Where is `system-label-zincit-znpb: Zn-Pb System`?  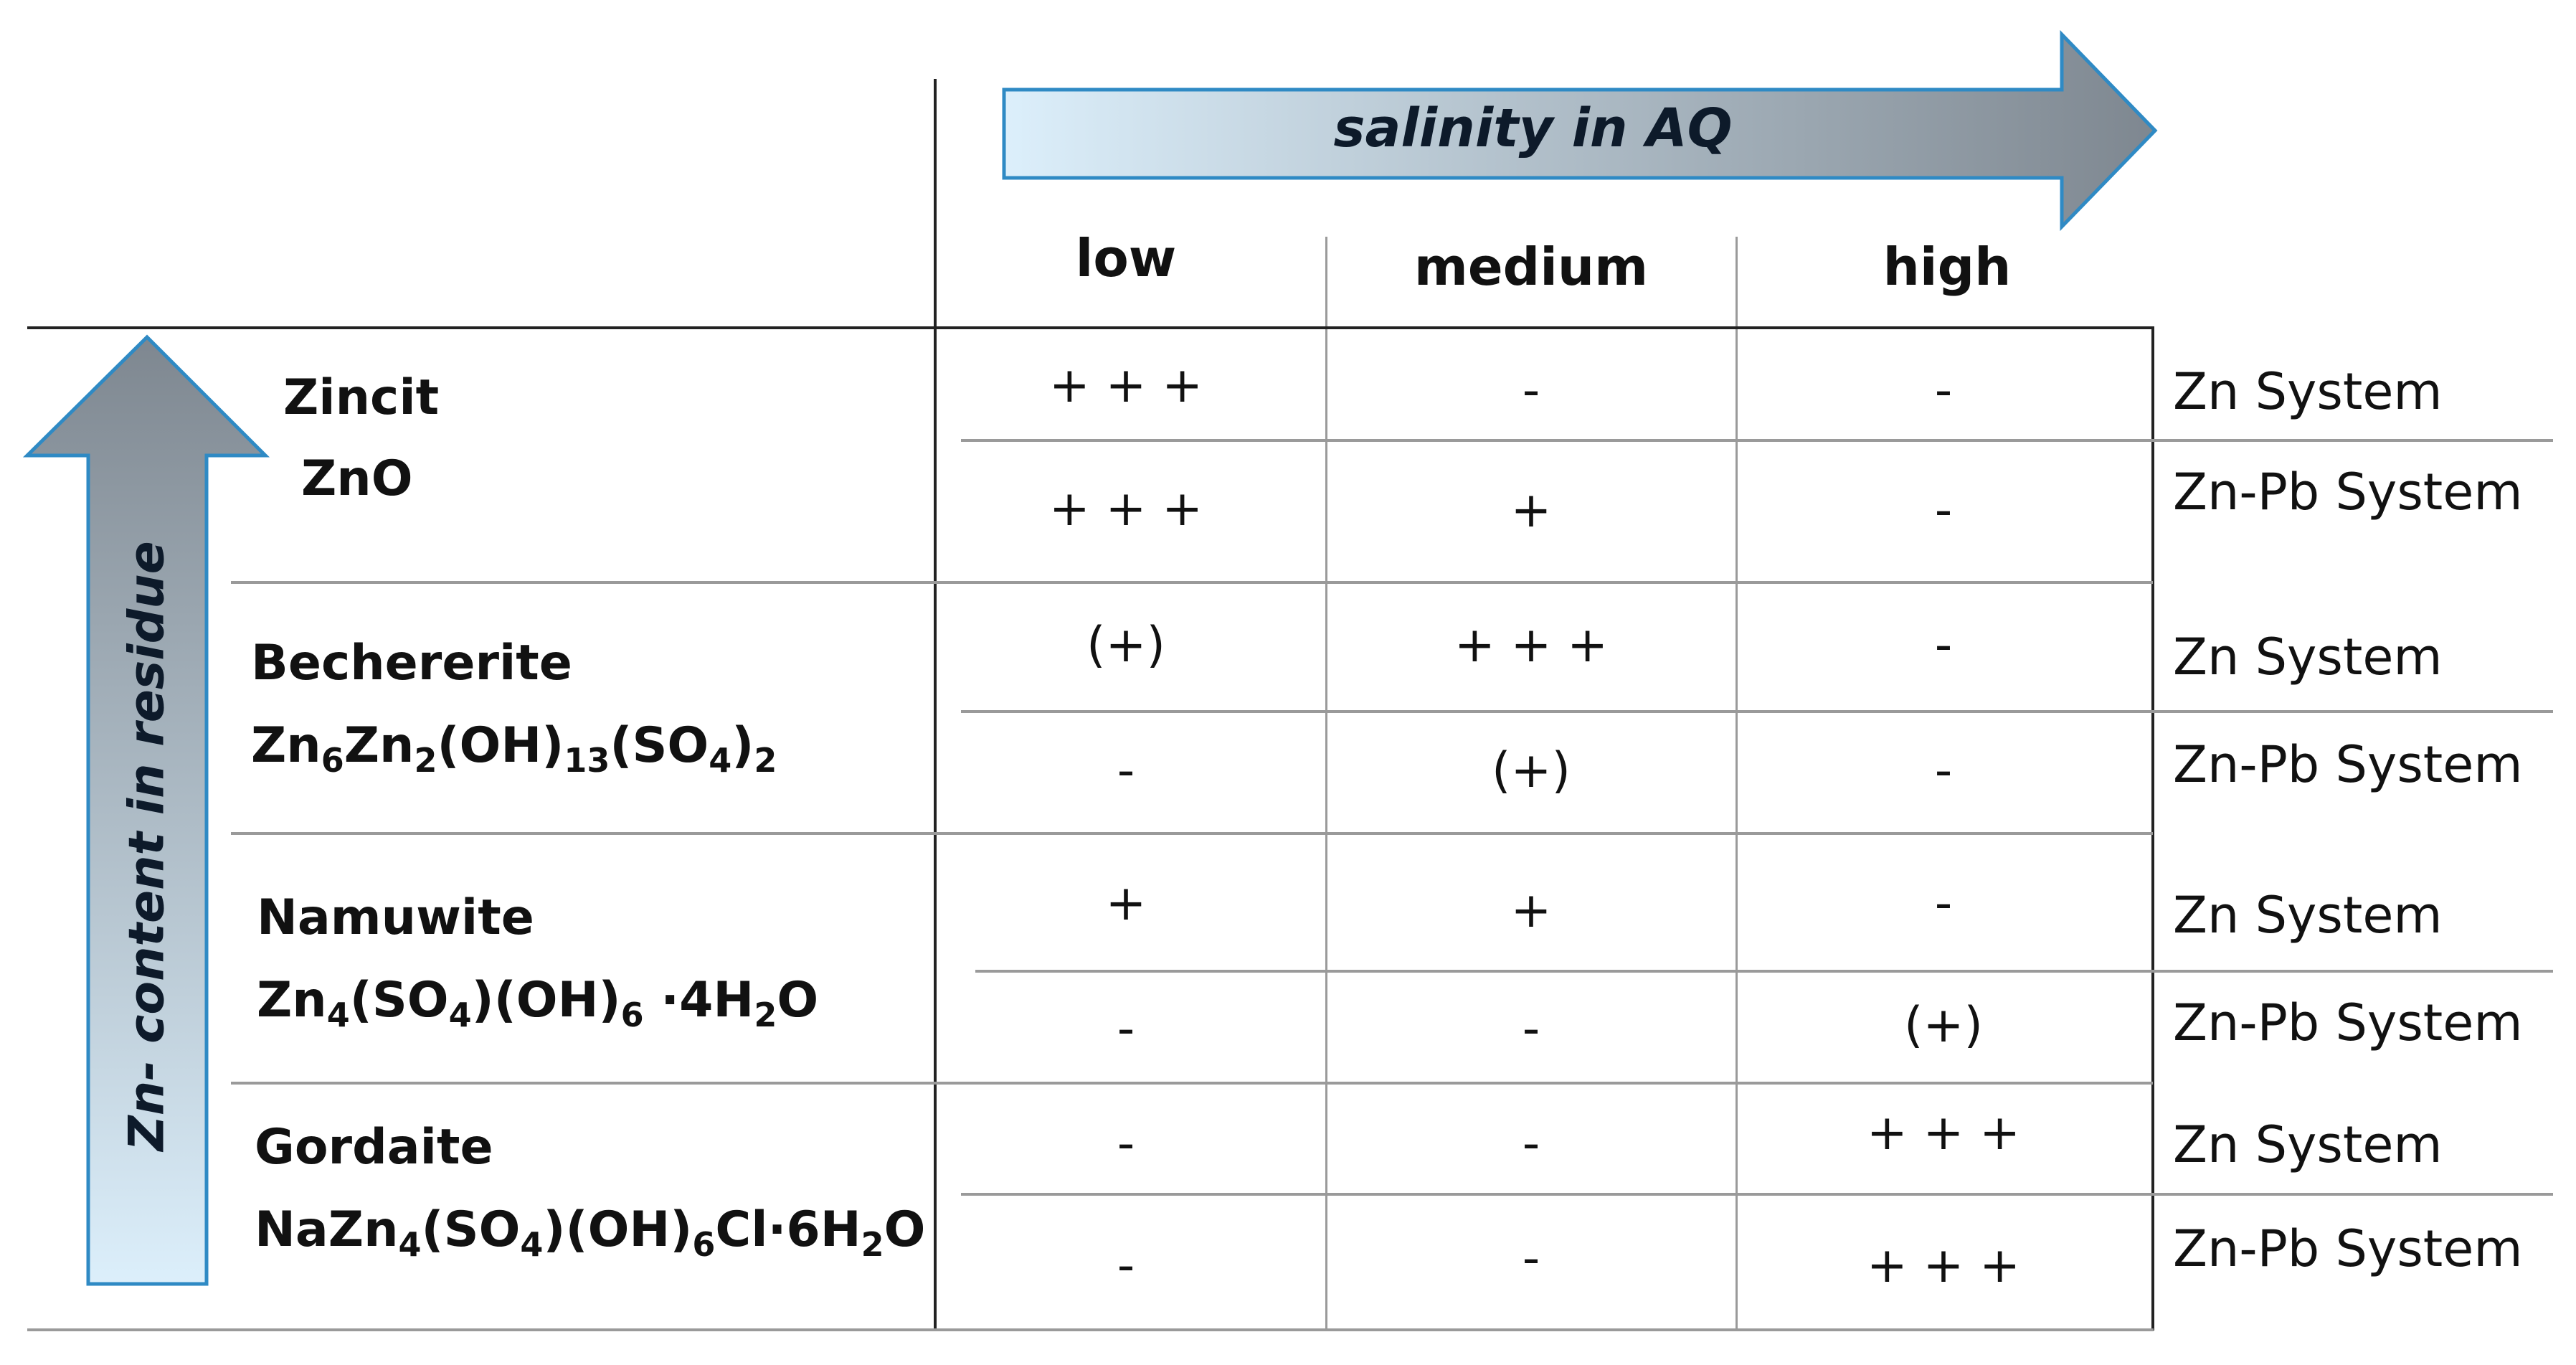
system-label-zincit-znpb: Zn-Pb System is located at coordinates (2348, 492).